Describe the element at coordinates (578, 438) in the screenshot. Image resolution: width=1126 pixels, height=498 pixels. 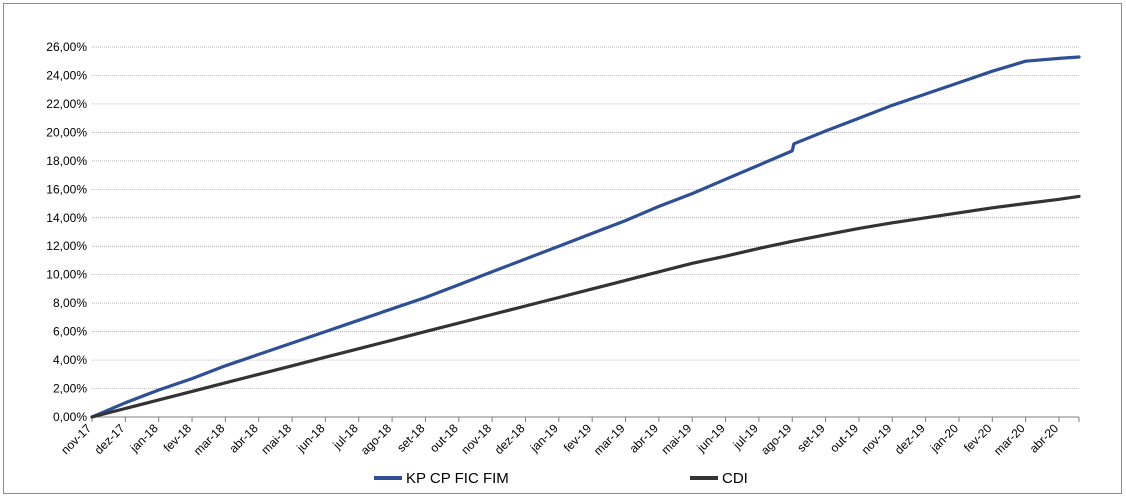
I see `x-tick-label: fev-19` at that location.